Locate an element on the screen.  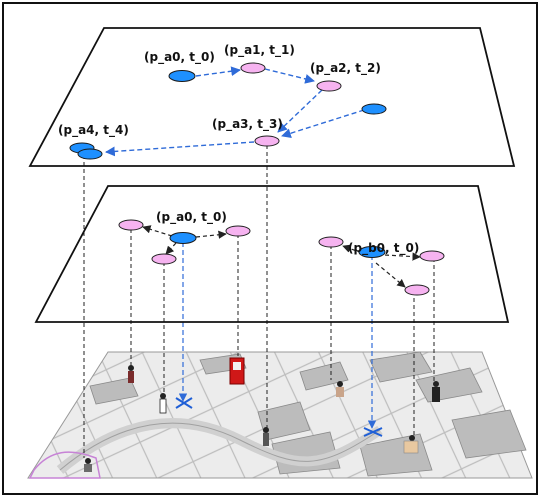
node-pa1 is located at coordinates (253, 68).